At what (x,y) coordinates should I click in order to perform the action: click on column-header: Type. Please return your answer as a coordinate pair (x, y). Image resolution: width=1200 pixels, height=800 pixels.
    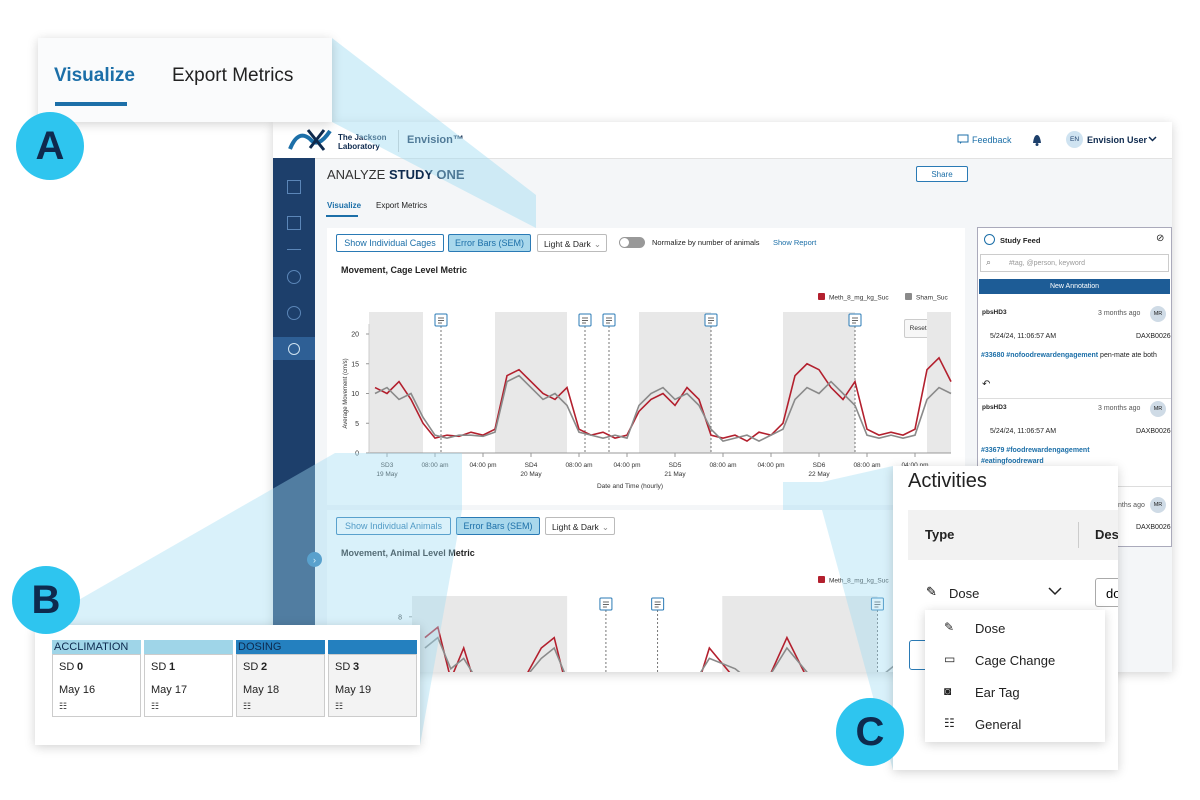
    Looking at the image, I should click on (940, 534).